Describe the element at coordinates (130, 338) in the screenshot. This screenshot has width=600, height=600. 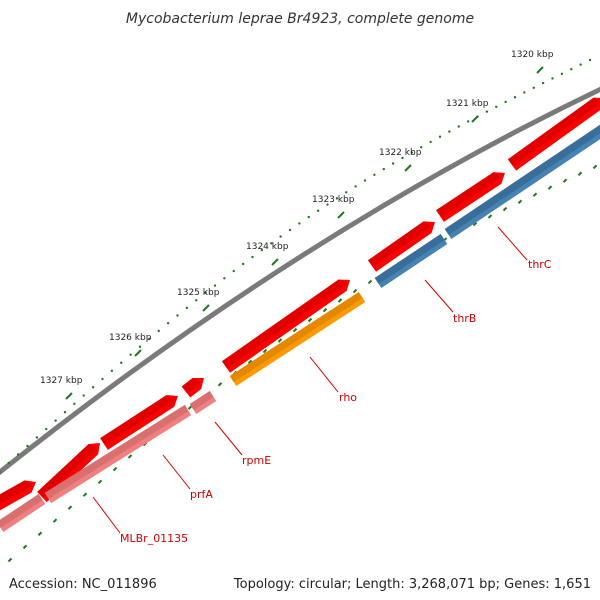
I see `tick-label: 1326 kbp` at that location.